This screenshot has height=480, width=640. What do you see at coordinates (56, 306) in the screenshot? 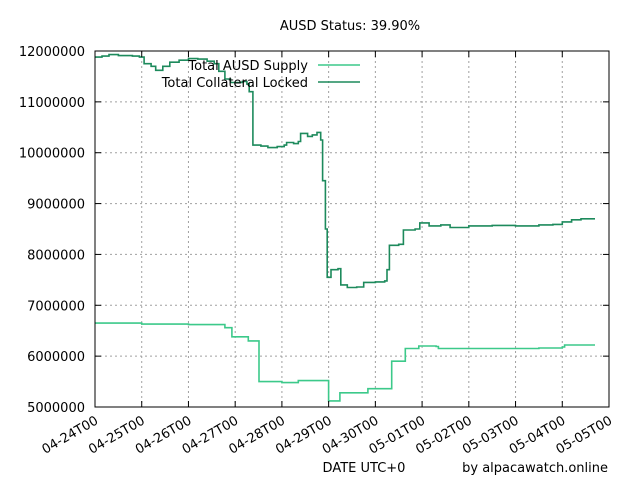
I see `y-tick-label: 7000000` at bounding box center [56, 306].